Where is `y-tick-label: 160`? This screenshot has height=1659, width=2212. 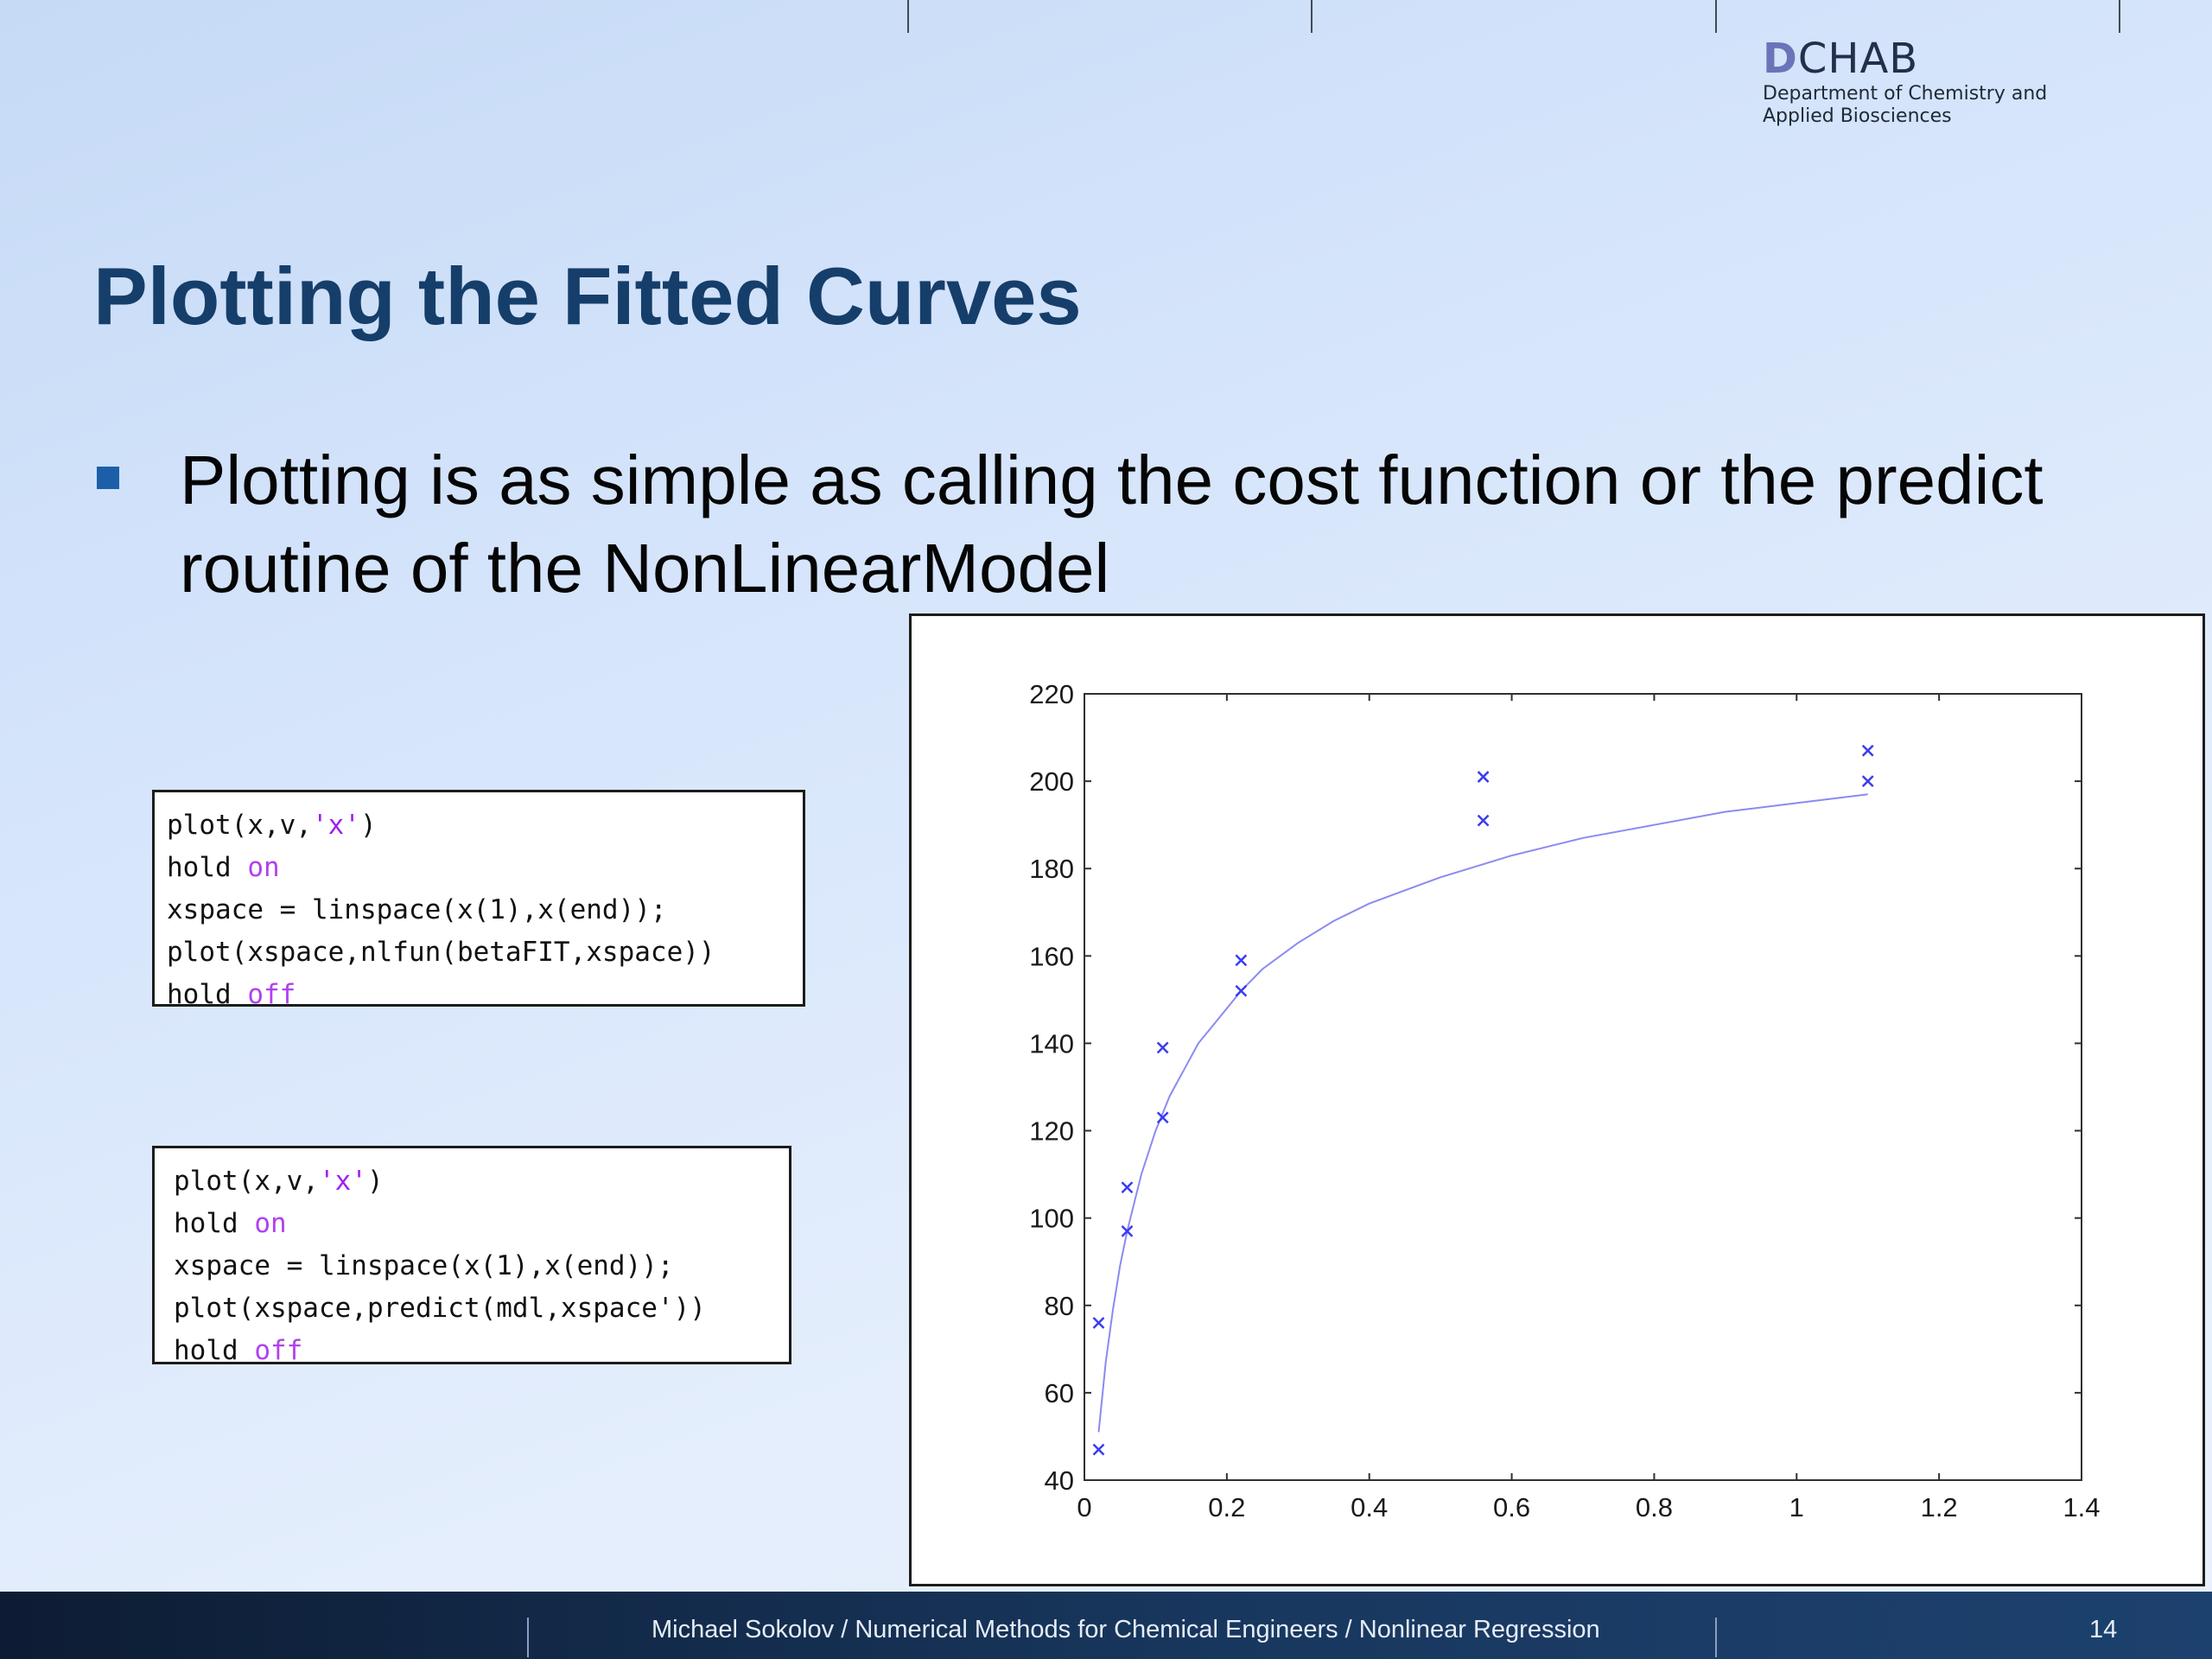
y-tick-label: 160 is located at coordinates (1051, 956).